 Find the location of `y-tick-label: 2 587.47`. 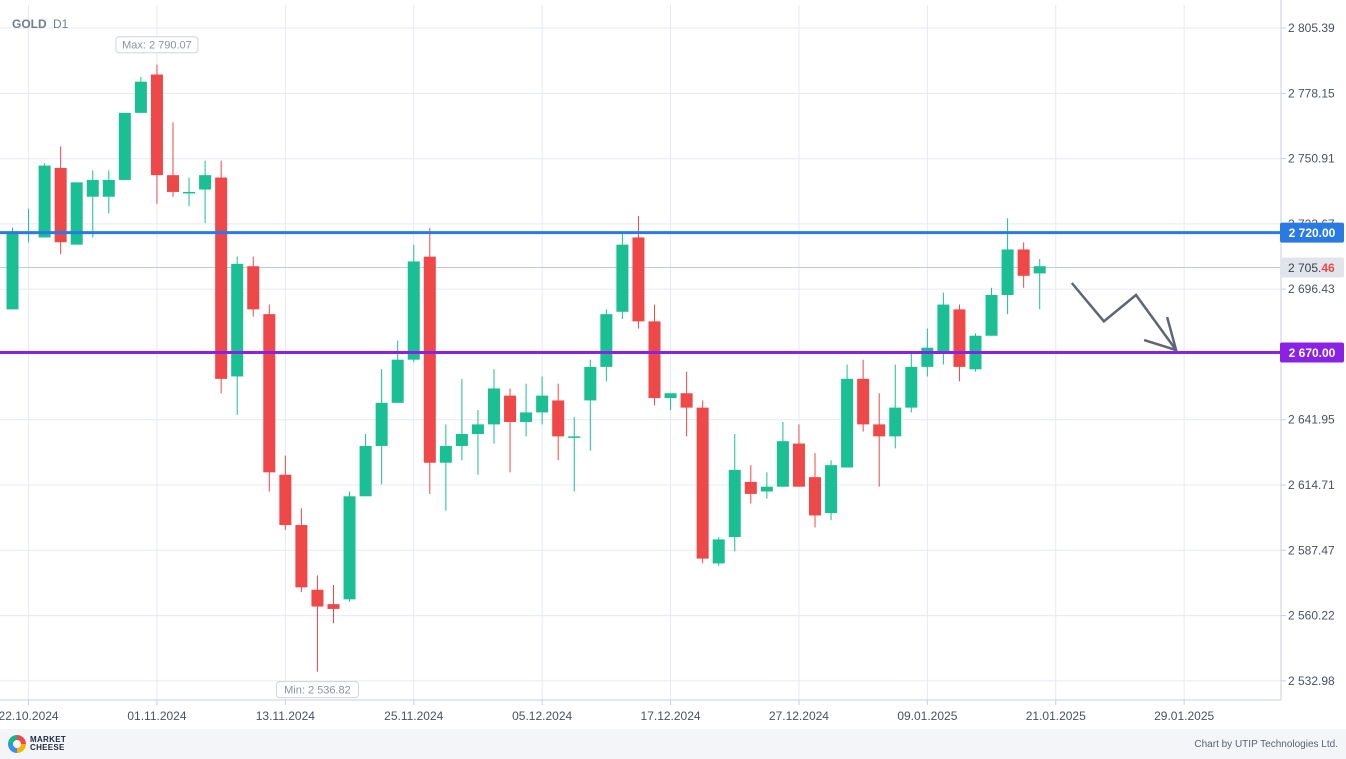

y-tick-label: 2 587.47 is located at coordinates (1311, 550).